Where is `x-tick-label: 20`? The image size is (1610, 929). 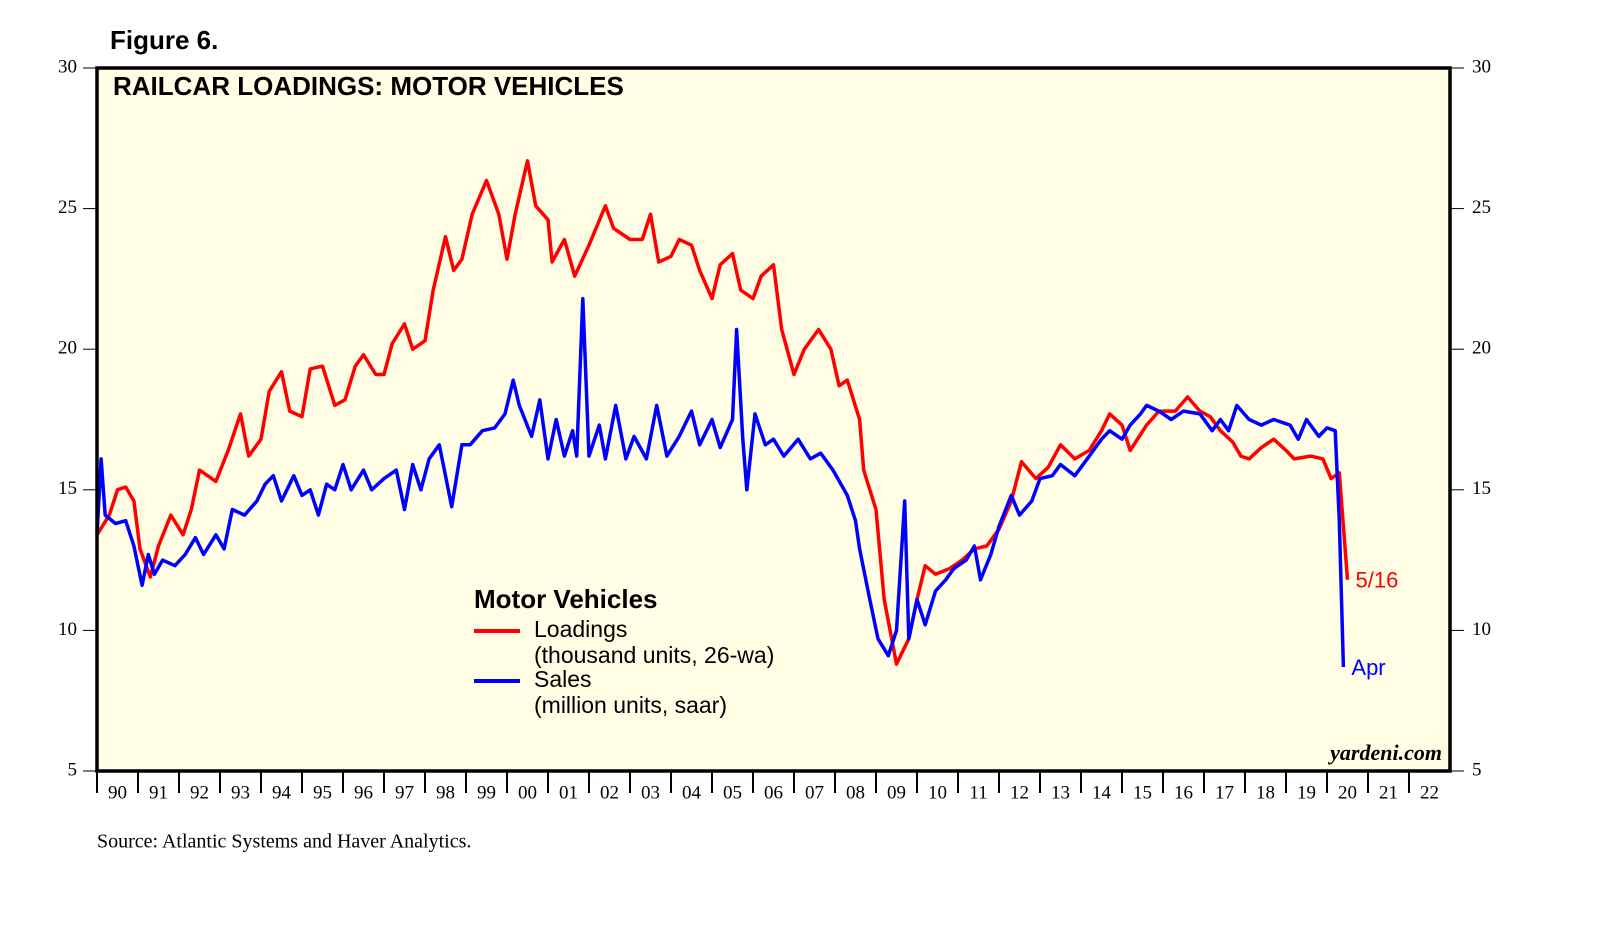
x-tick-label: 20 is located at coordinates (1347, 792).